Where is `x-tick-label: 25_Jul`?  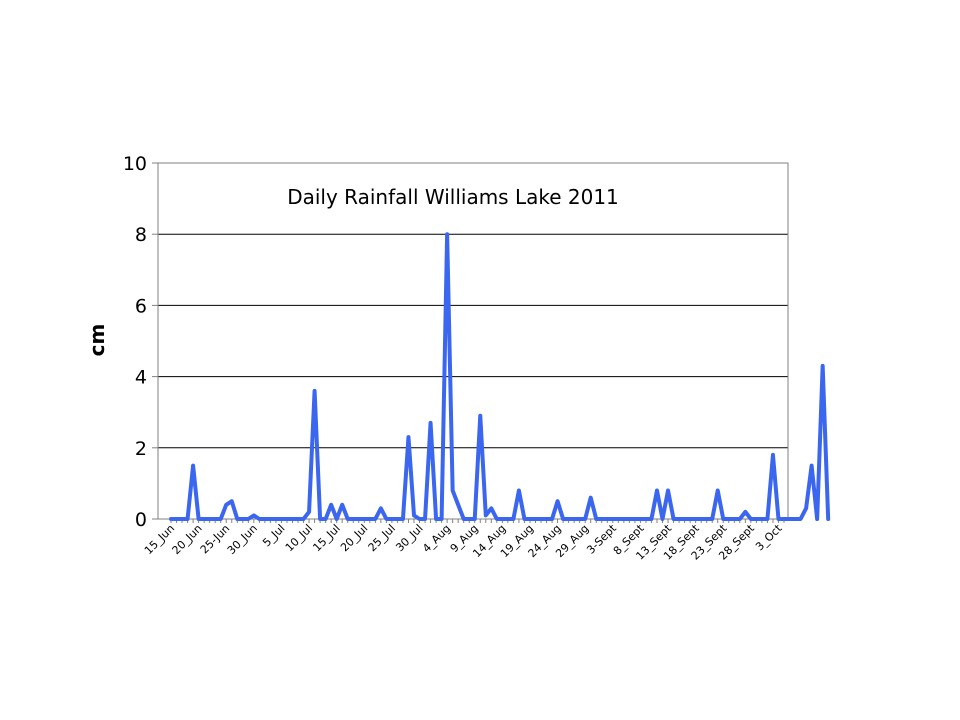 x-tick-label: 25_Jul is located at coordinates (382, 538).